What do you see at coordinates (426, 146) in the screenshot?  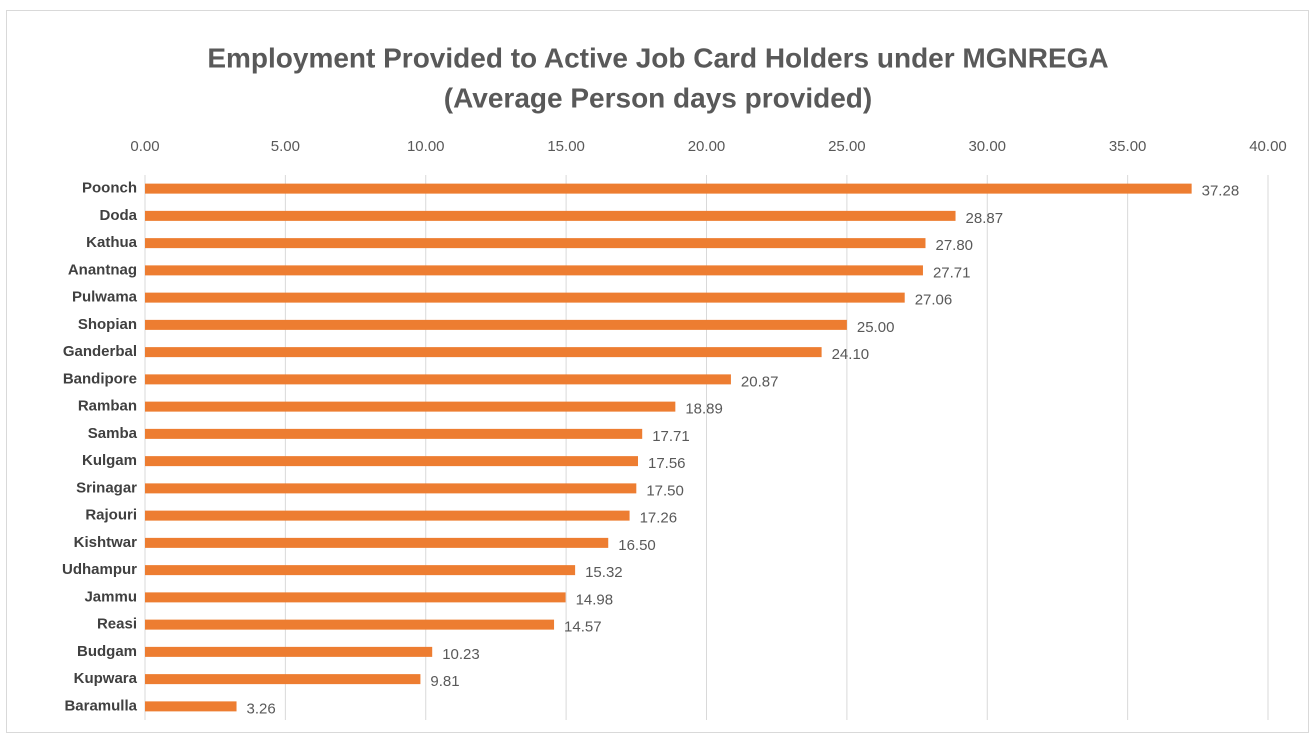 I see `x-tick-label: 10.00` at bounding box center [426, 146].